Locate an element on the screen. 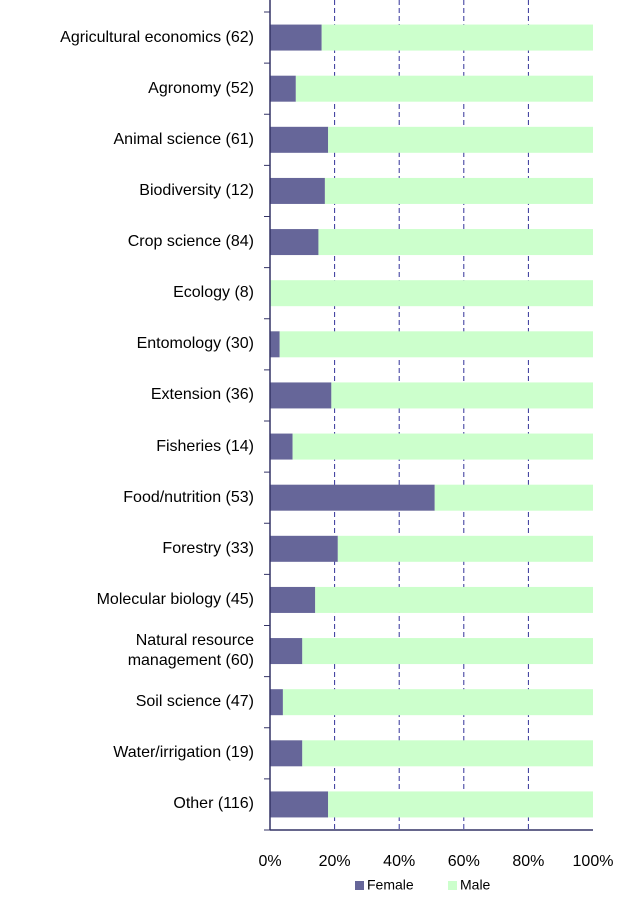  x-tick-label: 100% is located at coordinates (593, 861).